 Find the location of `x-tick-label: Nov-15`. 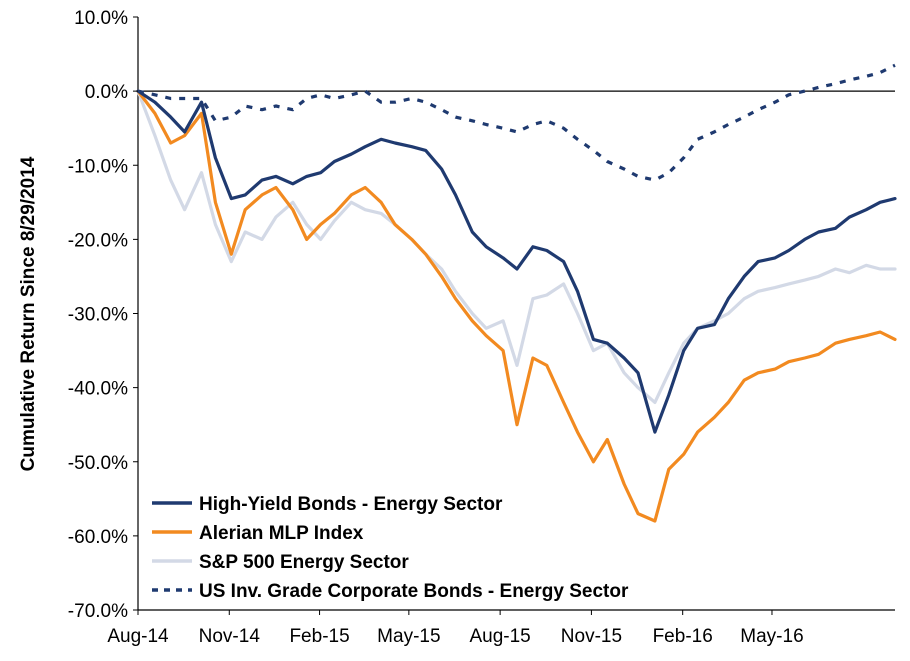

x-tick-label: Nov-15 is located at coordinates (591, 636).